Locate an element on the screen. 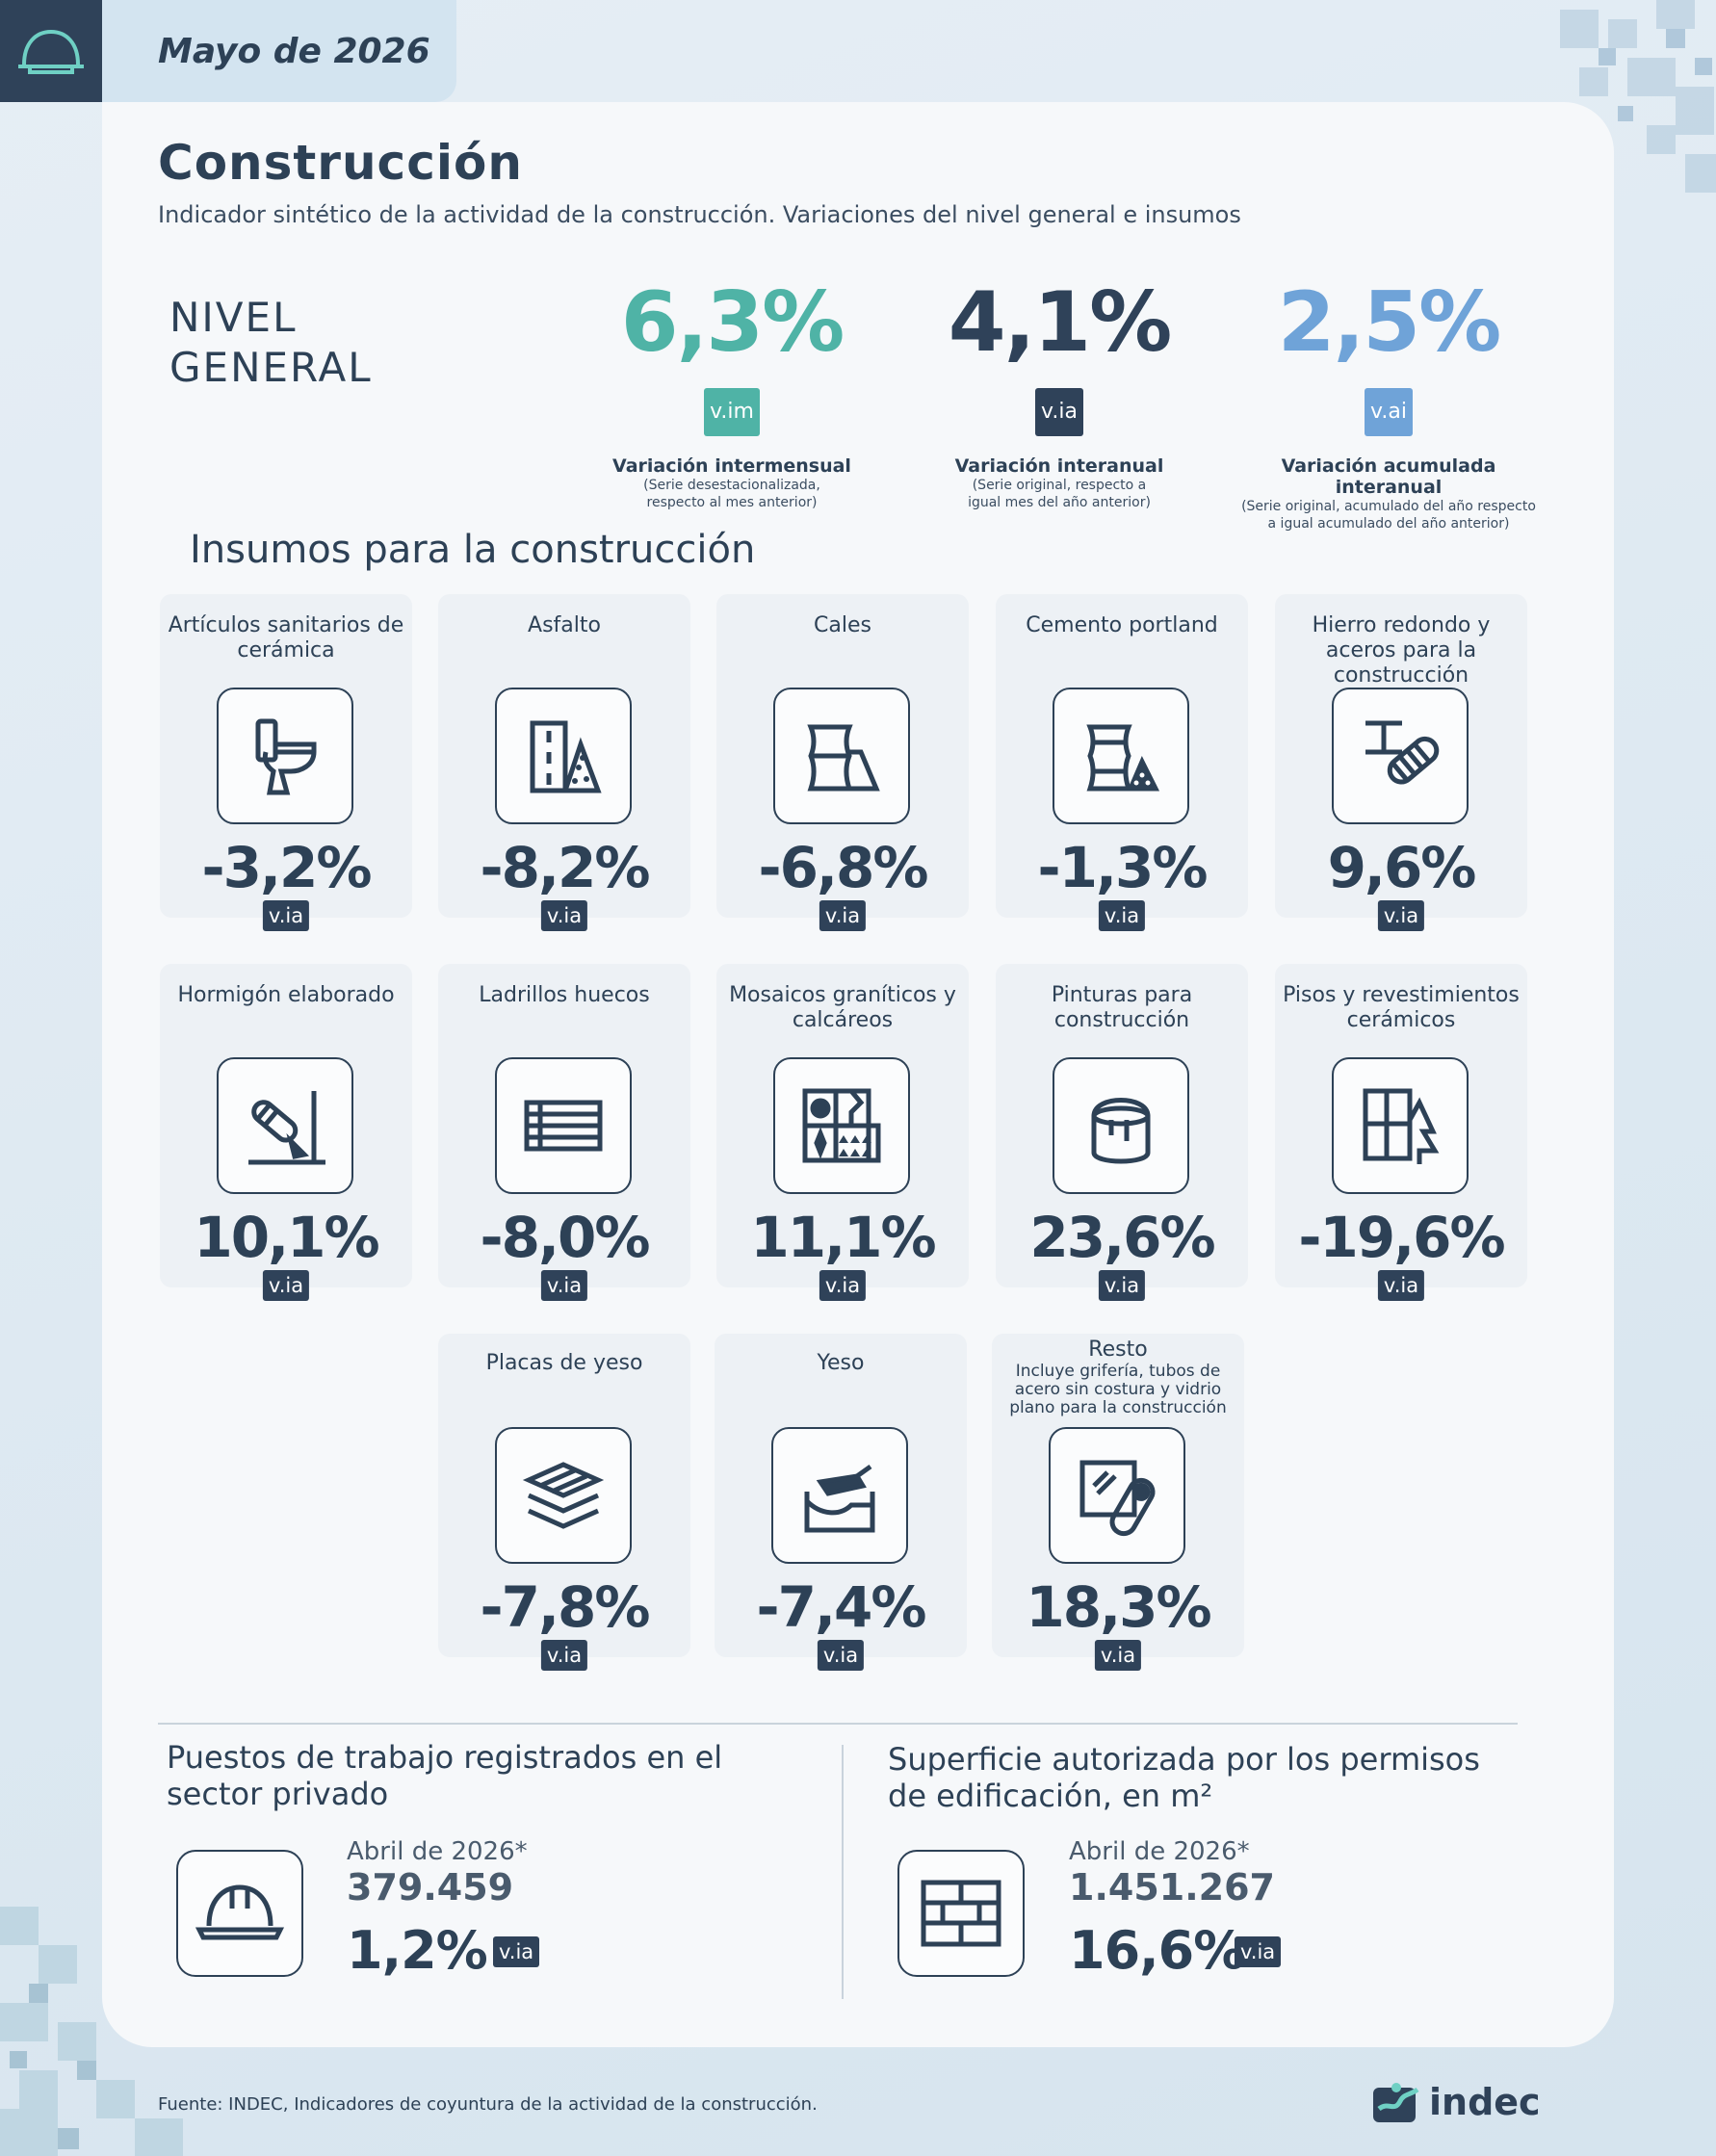 This screenshot has width=1716, height=2156. brick-wall-icon is located at coordinates (961, 1913).